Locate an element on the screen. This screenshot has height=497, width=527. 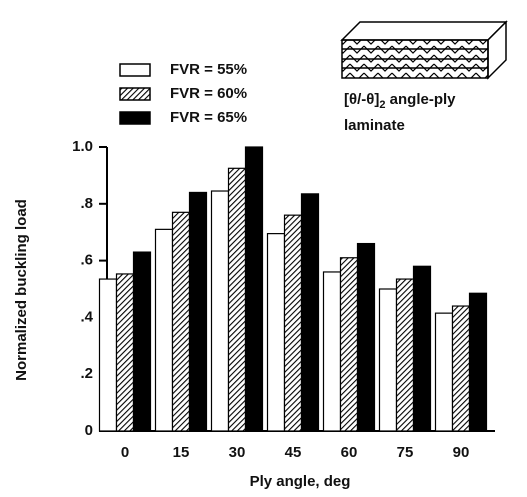
x-tick-label: 15 is located at coordinates (181, 452).